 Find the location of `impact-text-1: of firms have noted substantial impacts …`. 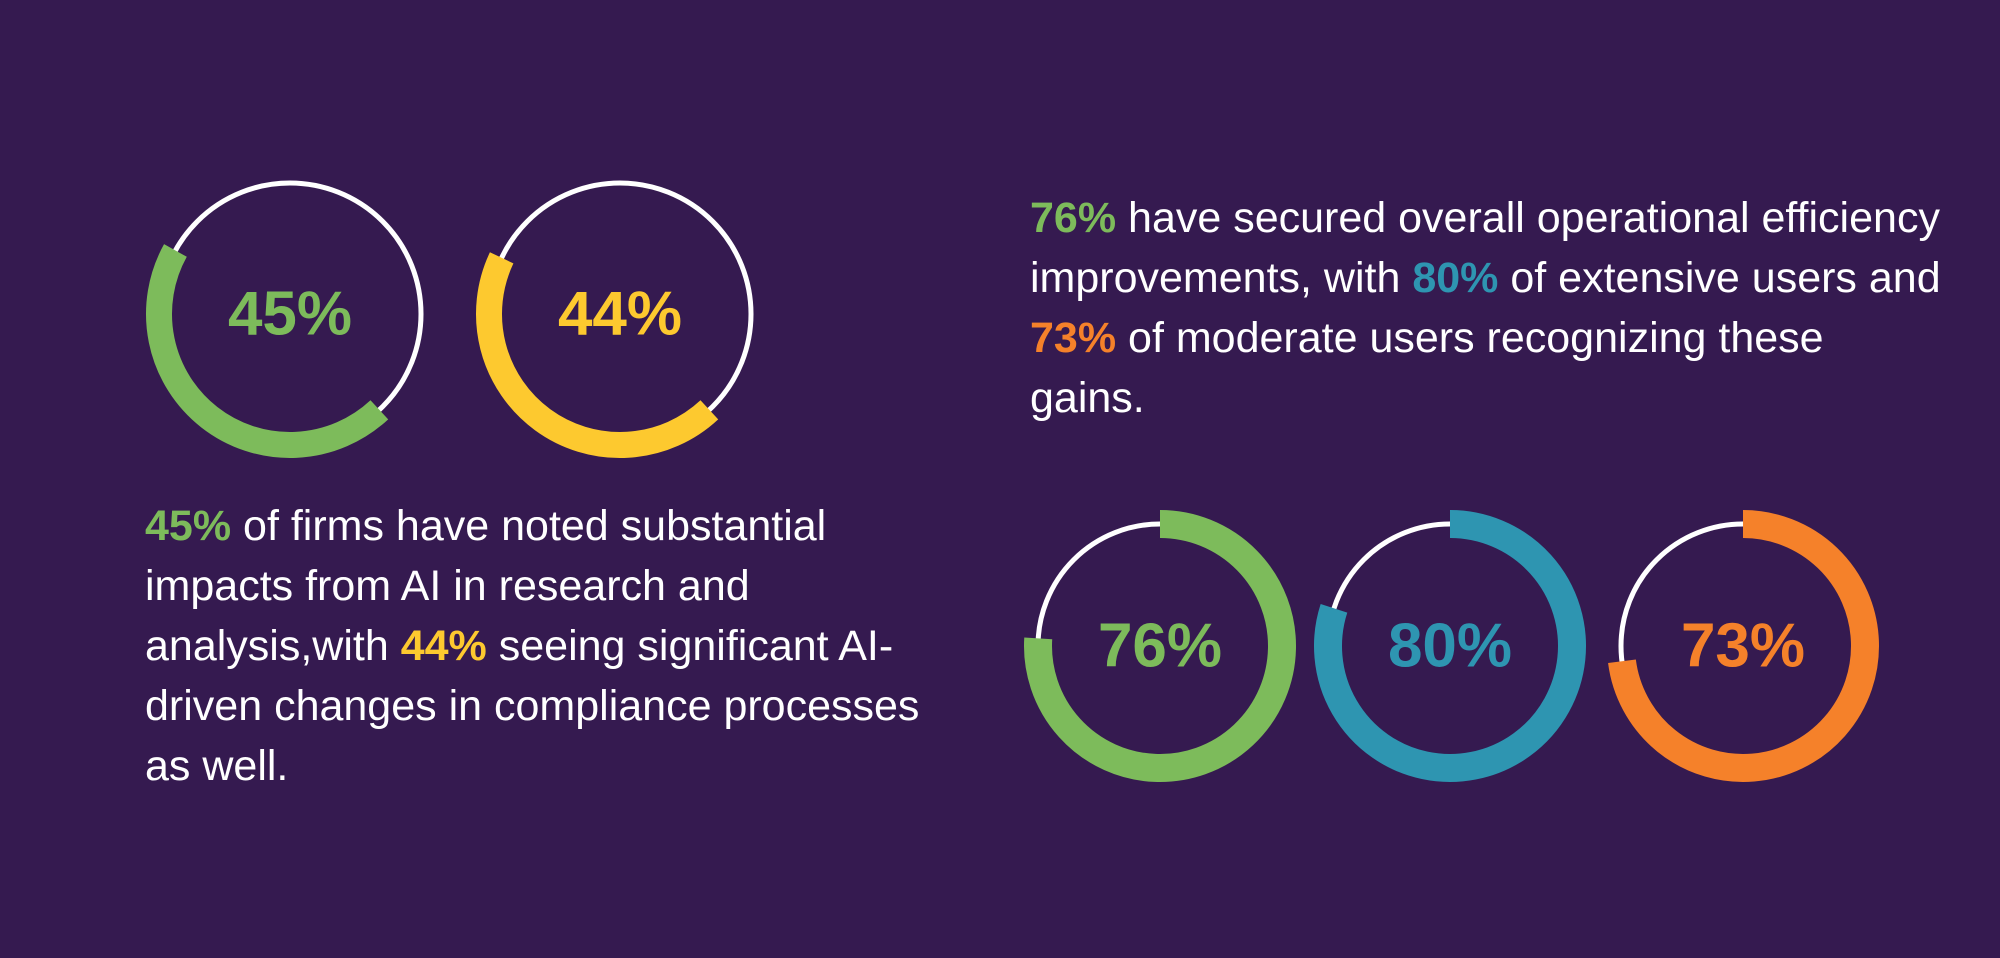

impact-text-1: of firms have noted substantial impacts … is located at coordinates (486, 586).